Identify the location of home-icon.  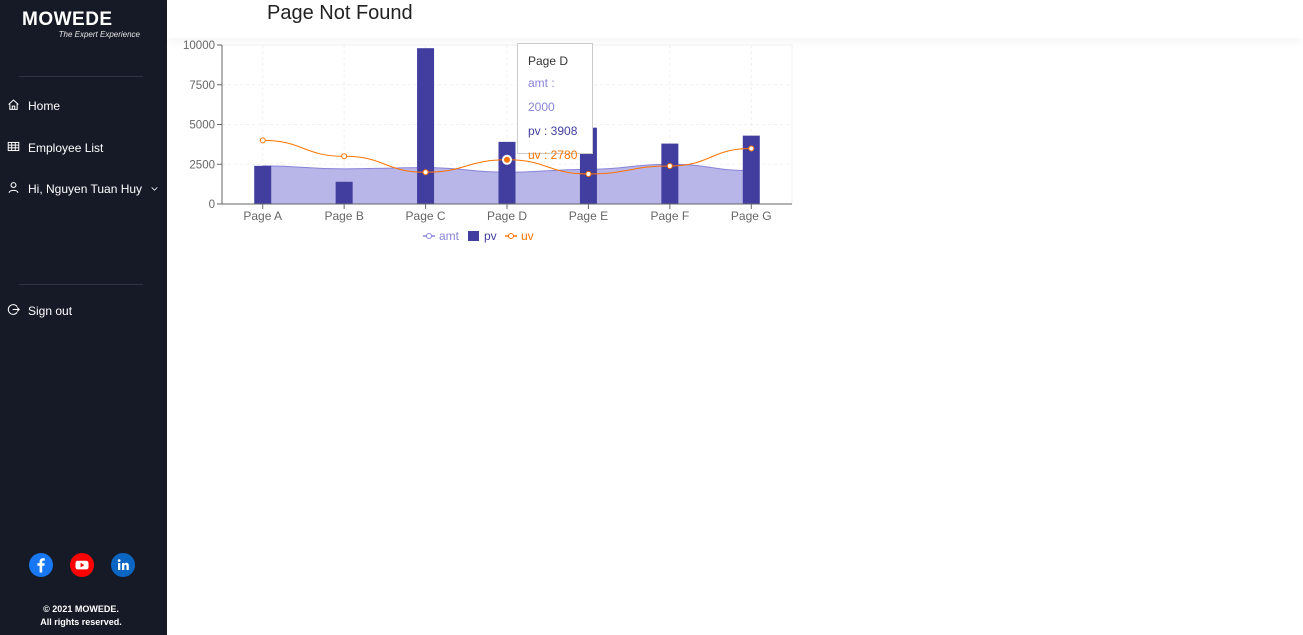
(13, 106).